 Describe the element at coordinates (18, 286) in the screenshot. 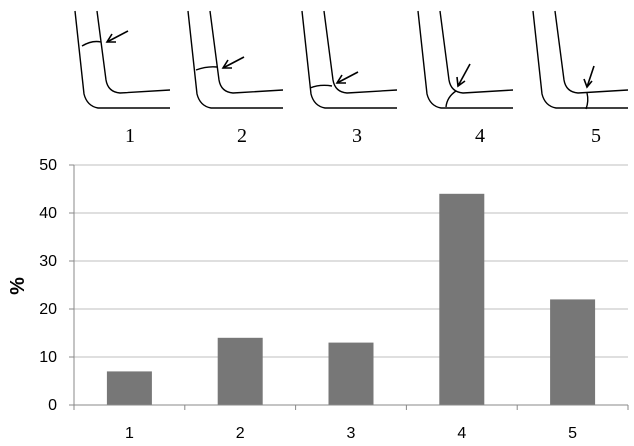

I see `y-axis-title: %` at that location.